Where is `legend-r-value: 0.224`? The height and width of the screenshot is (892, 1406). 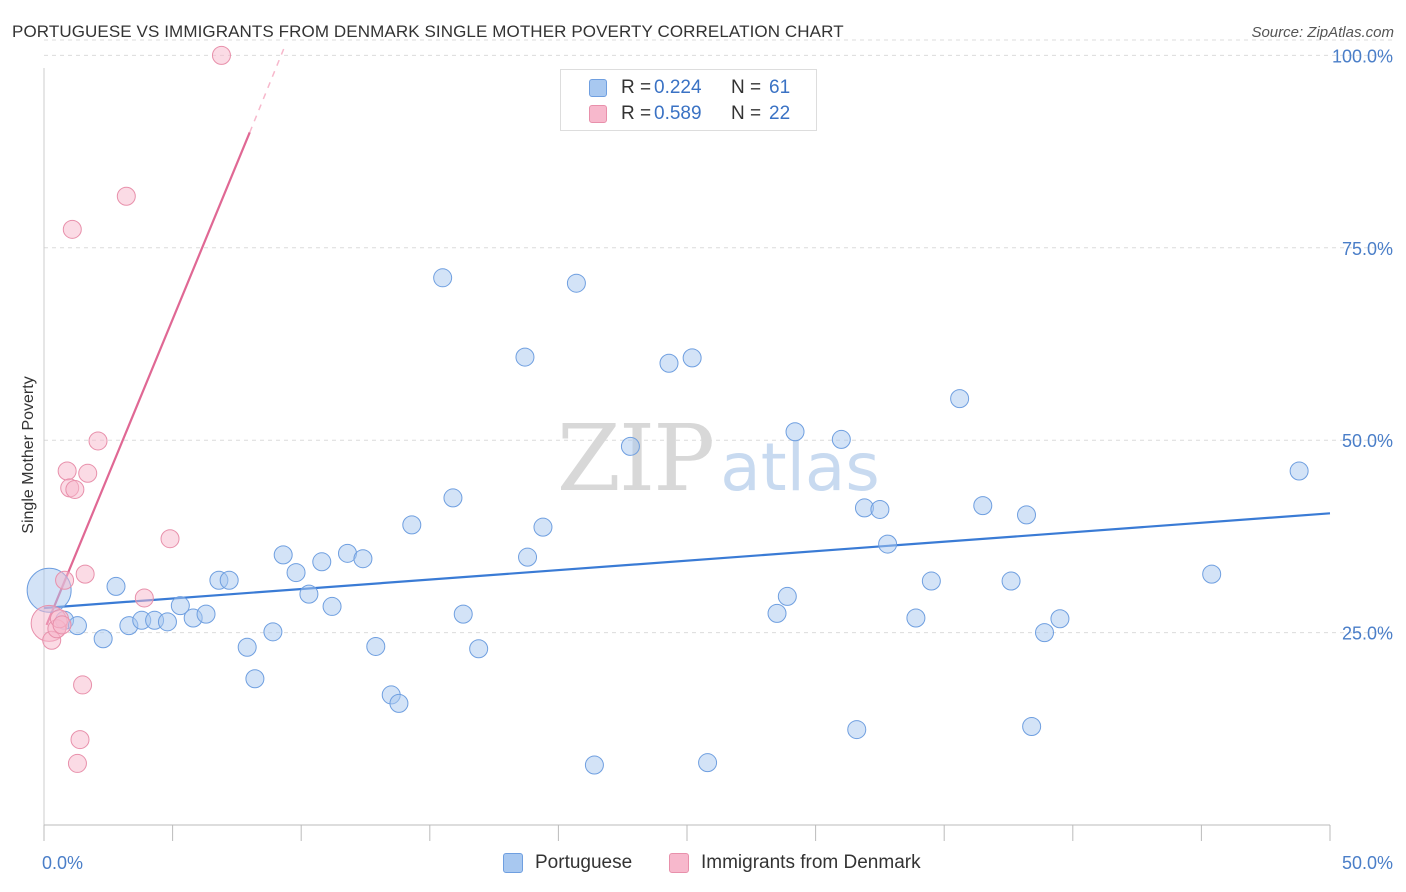
legend-r-value: 0.224 is located at coordinates (678, 87).